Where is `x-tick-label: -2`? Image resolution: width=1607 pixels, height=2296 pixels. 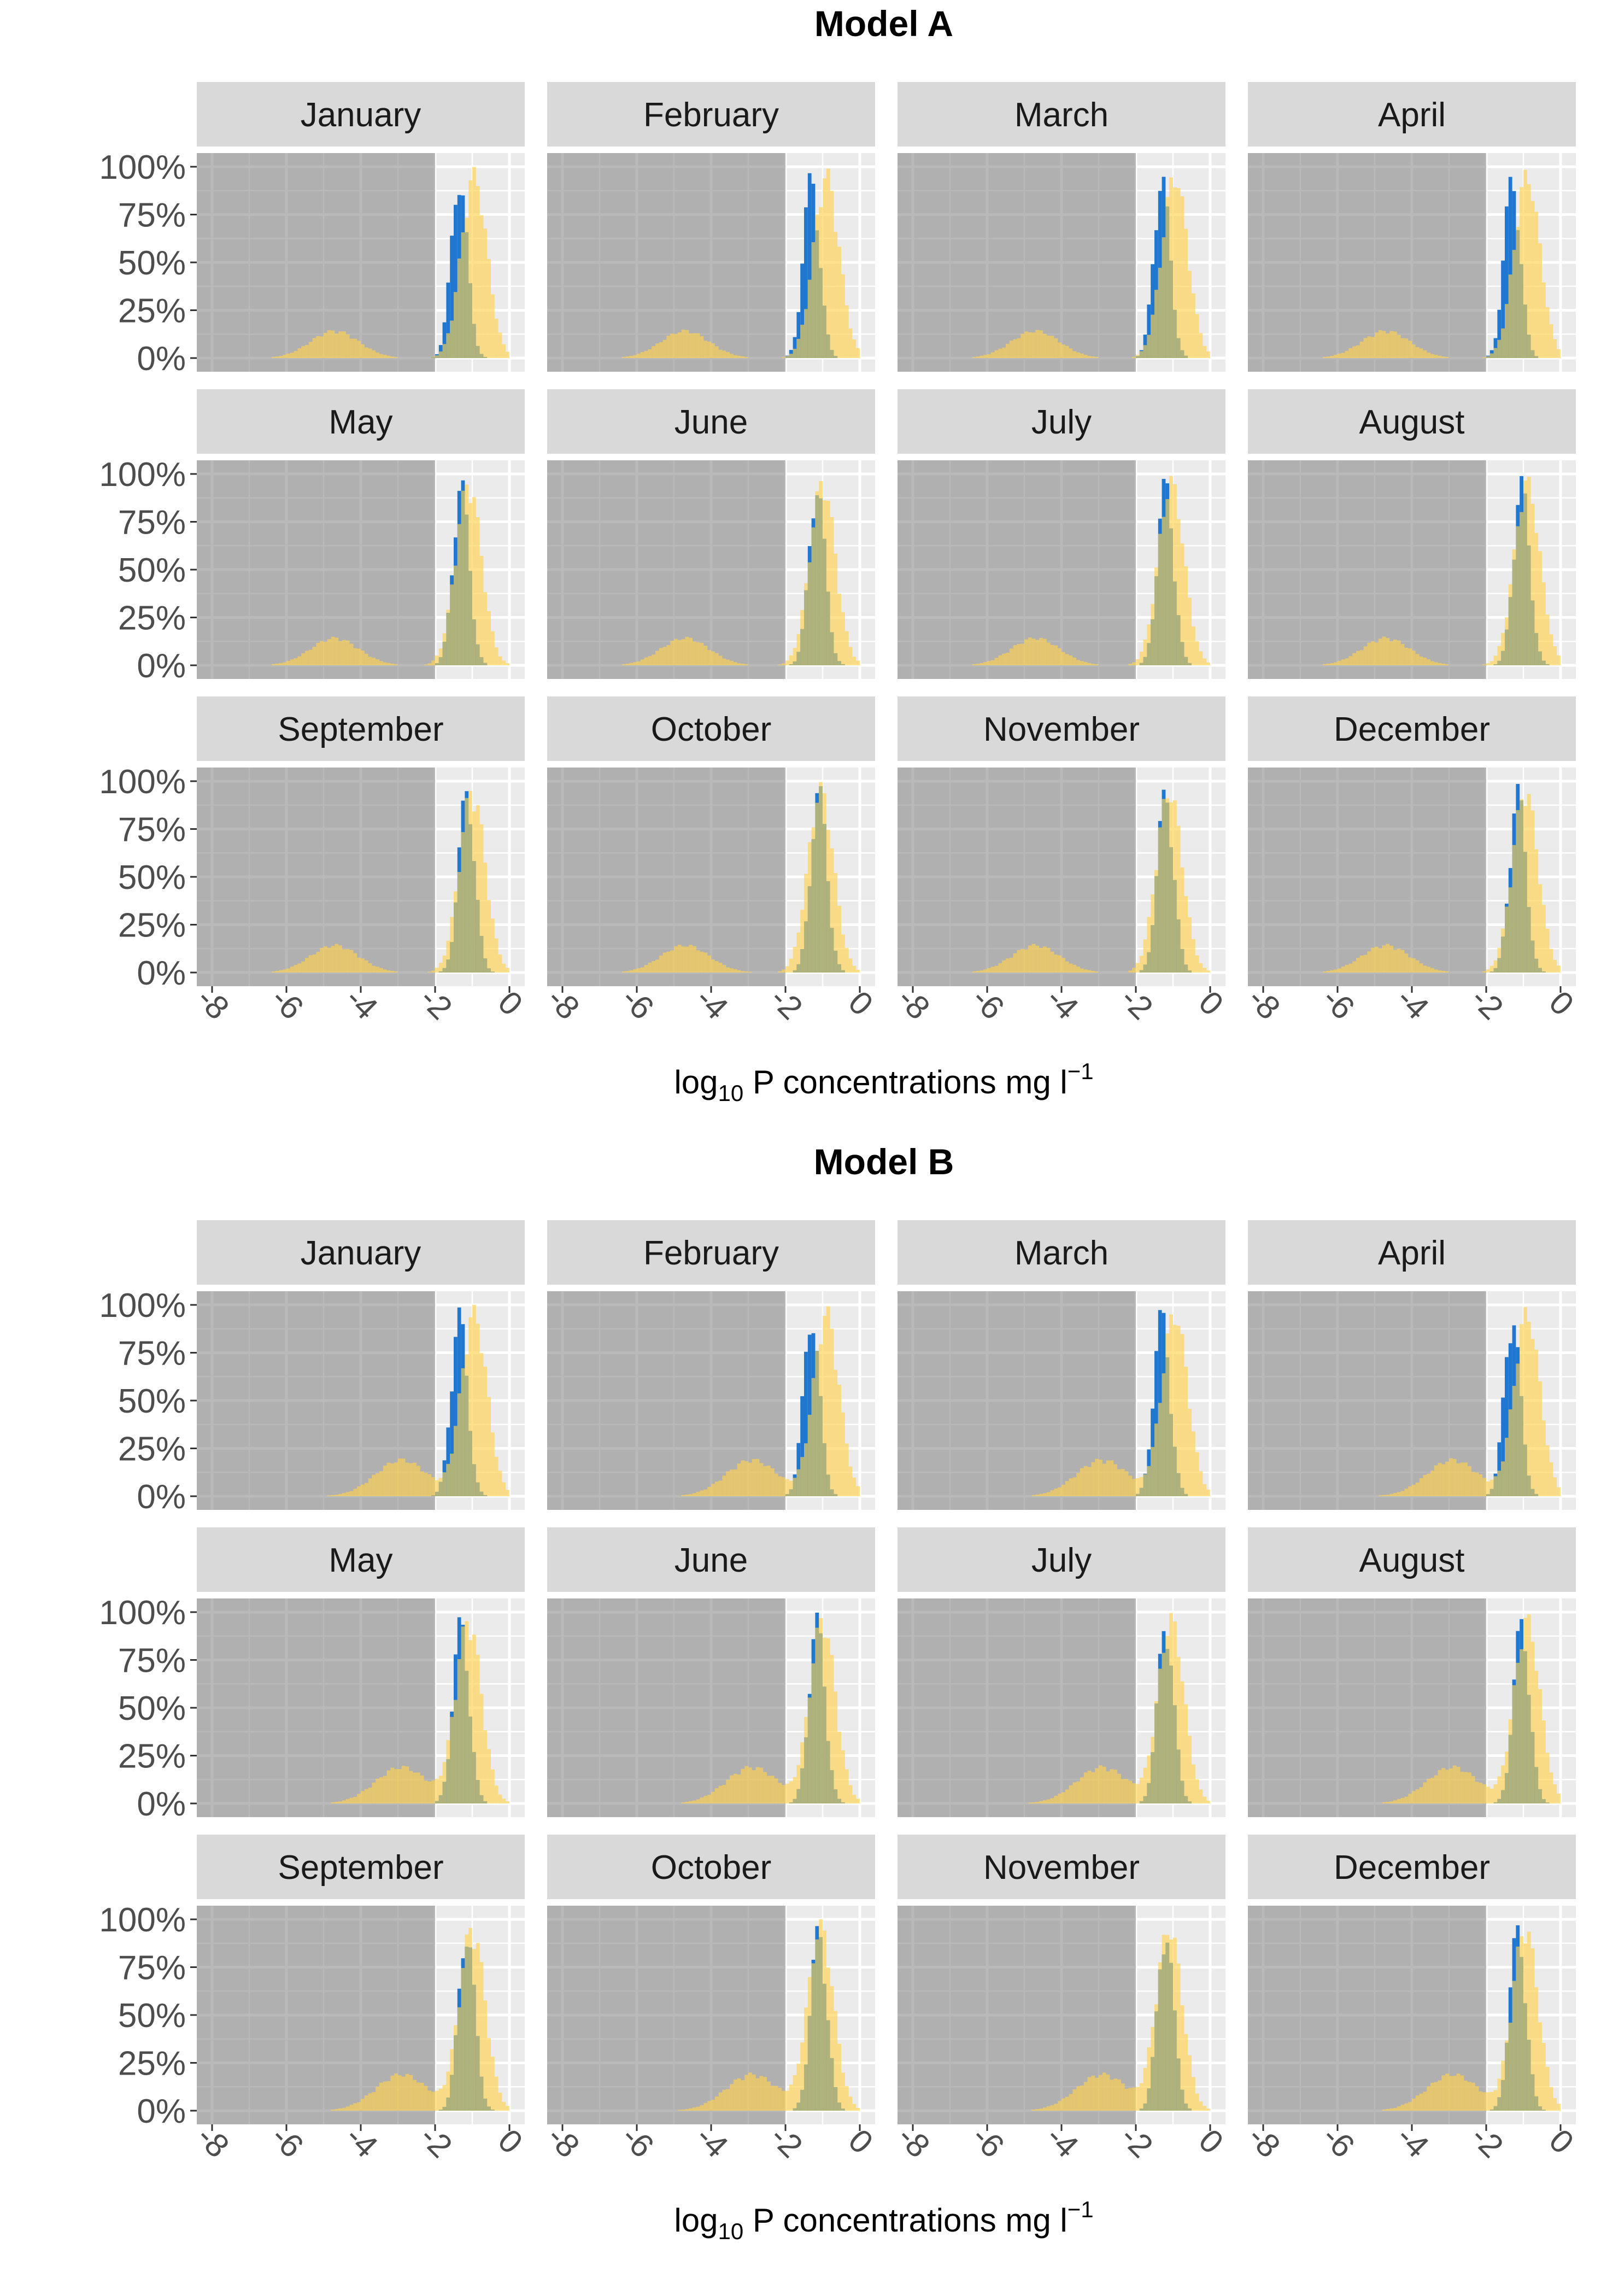
x-tick-label: -2 is located at coordinates (436, 1003).